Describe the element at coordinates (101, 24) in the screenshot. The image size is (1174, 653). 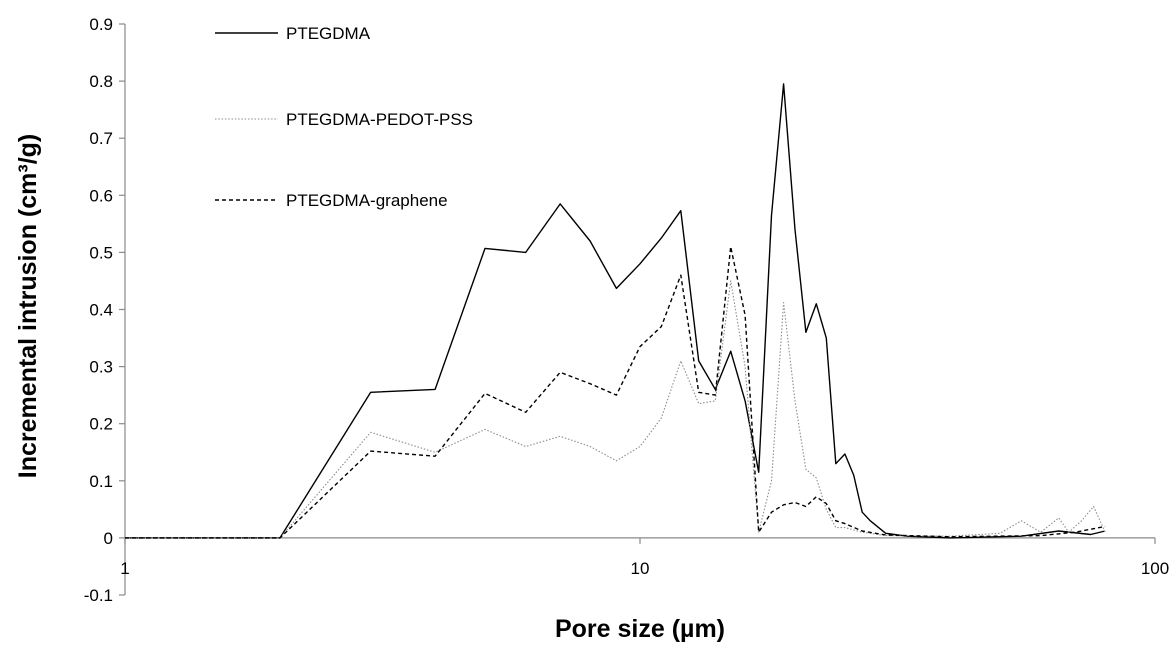
I see `y-tick-label: 0.9` at that location.